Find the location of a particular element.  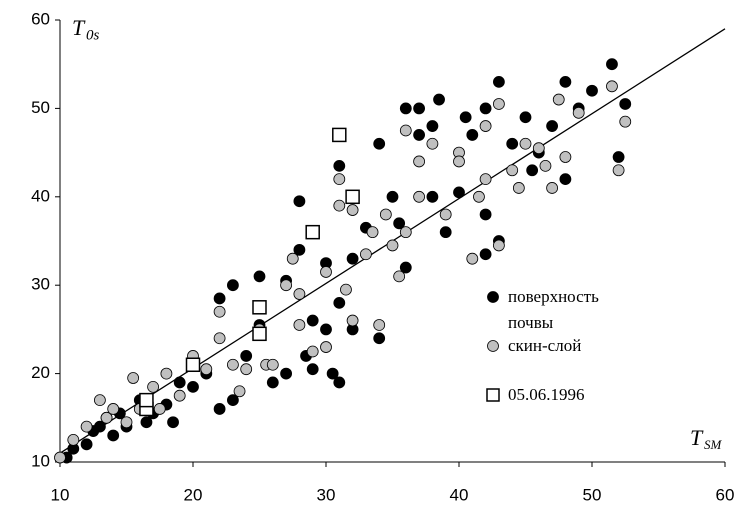

x-tick-label: 40 is located at coordinates (459, 494).